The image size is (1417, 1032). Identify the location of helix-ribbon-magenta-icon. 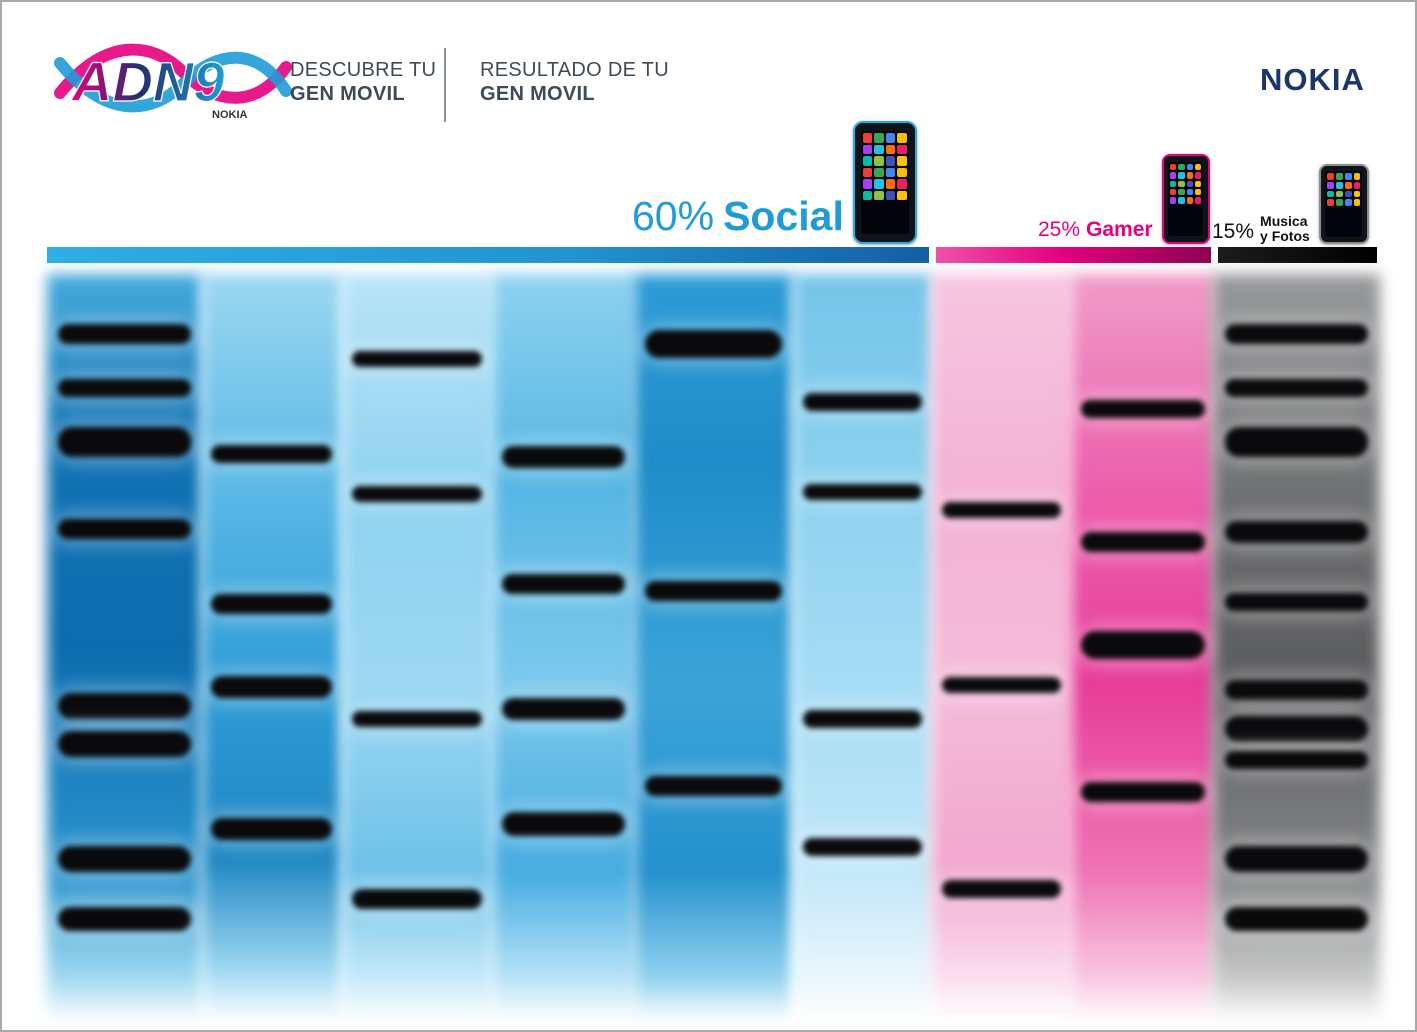
(173, 73).